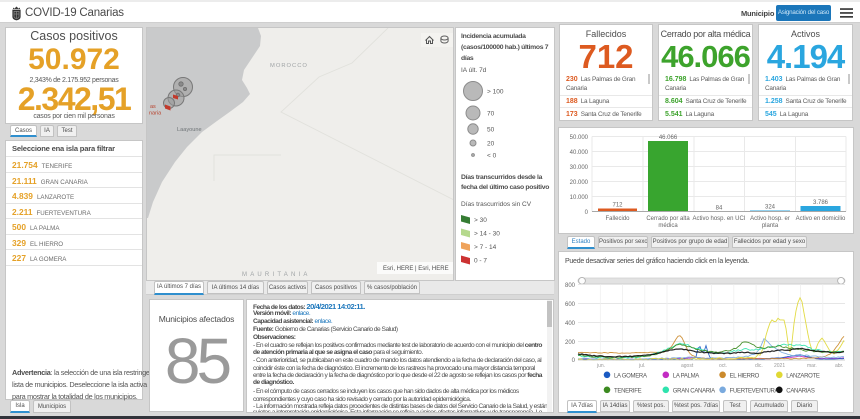 This screenshot has width=860, height=419. What do you see at coordinates (570, 286) in the screenshot?
I see `svg-text: 800` at bounding box center [570, 286].